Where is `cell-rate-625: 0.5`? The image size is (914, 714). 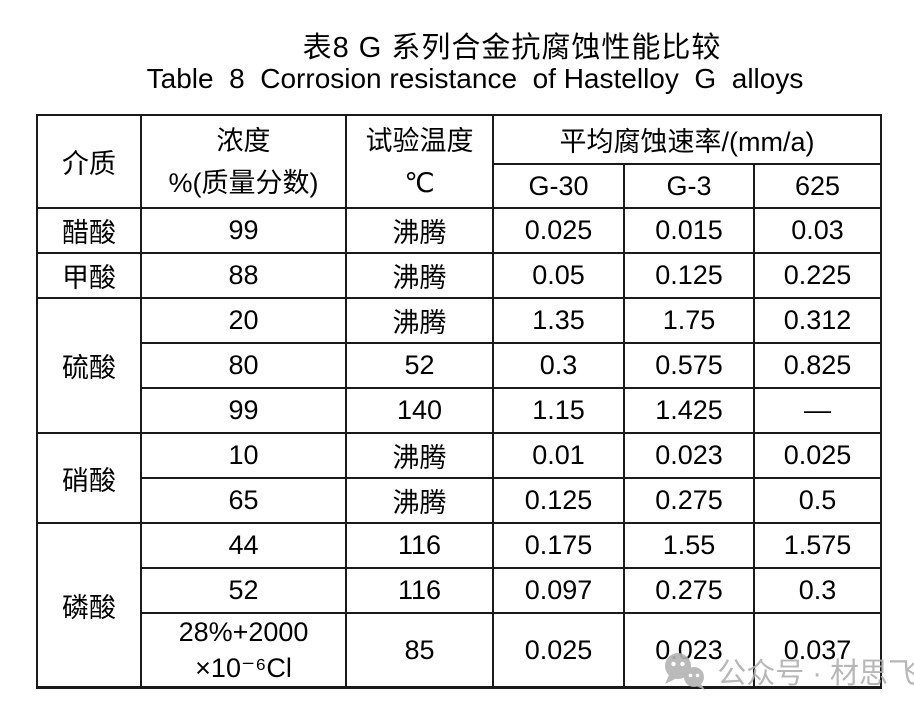 cell-rate-625: 0.5 is located at coordinates (817, 500).